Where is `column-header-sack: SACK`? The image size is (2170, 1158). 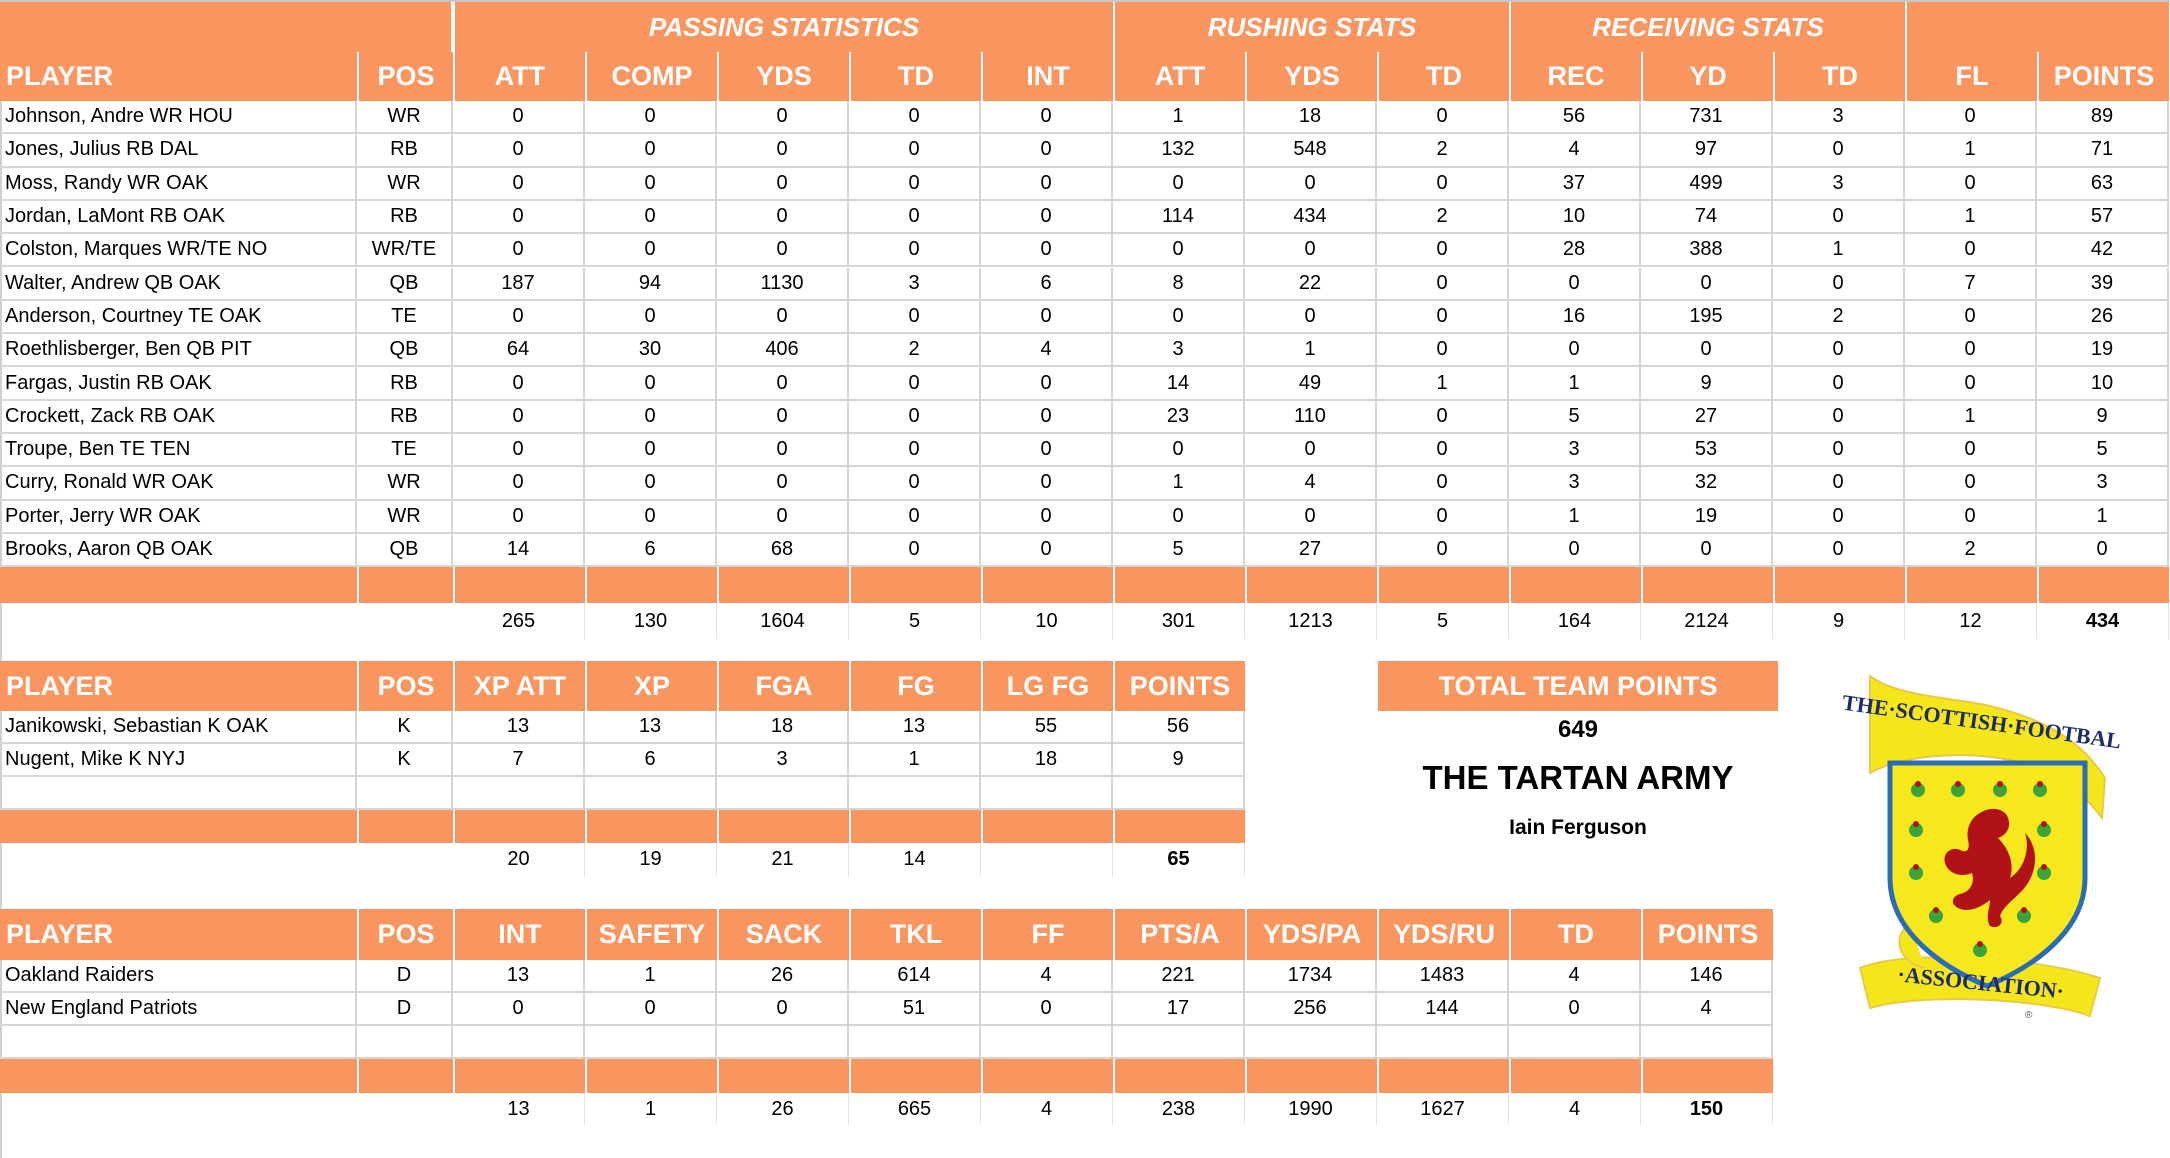 column-header-sack: SACK is located at coordinates (784, 934).